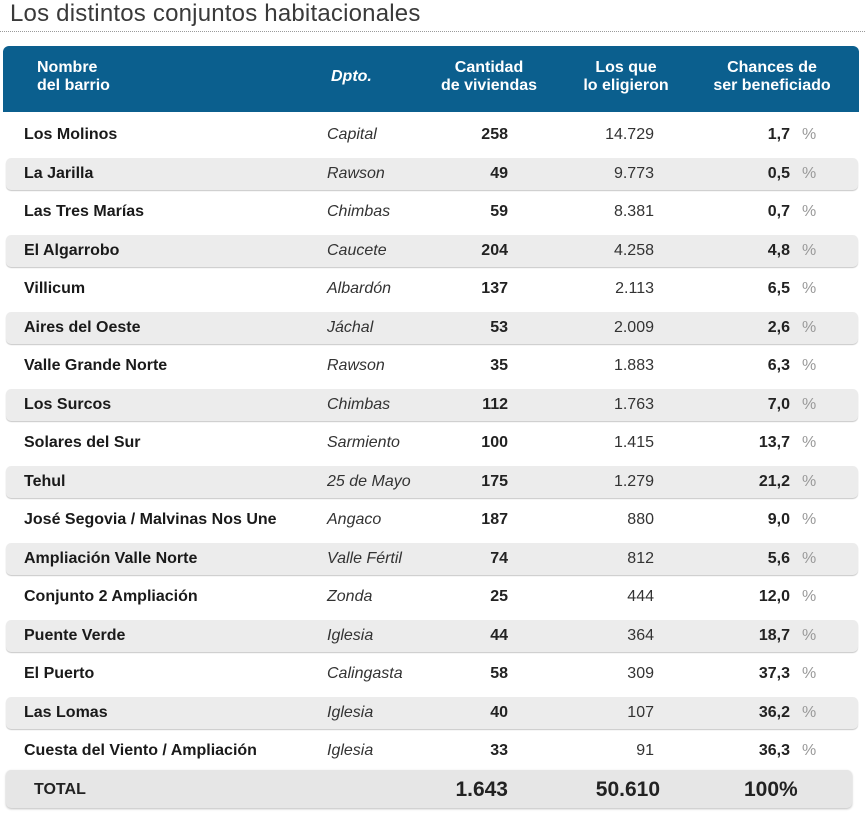 Image resolution: width=865 pixels, height=818 pixels. Describe the element at coordinates (499, 712) in the screenshot. I see `cantidad-cell: 40` at that location.